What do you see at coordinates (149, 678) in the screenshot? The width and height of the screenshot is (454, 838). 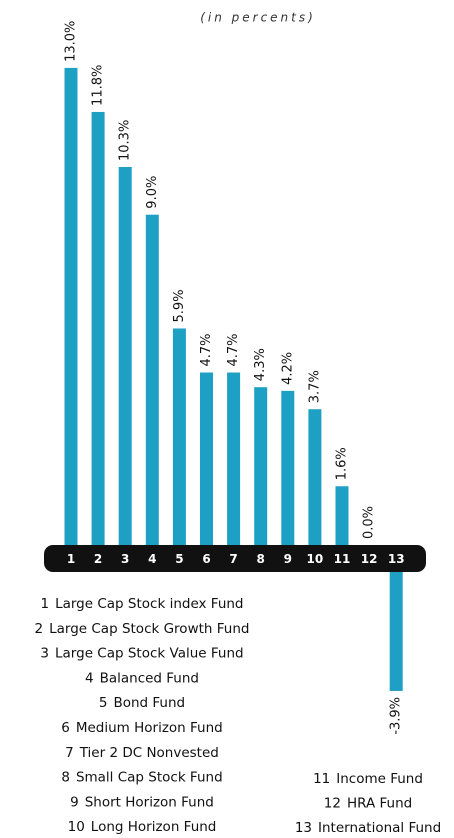 I see `legend-name: Balanced Fund` at bounding box center [149, 678].